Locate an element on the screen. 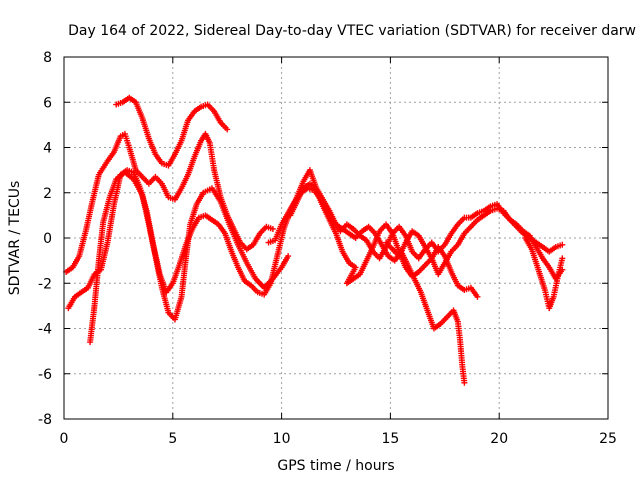 The height and width of the screenshot is (480, 640). y-tick-label: -6 is located at coordinates (45, 375).